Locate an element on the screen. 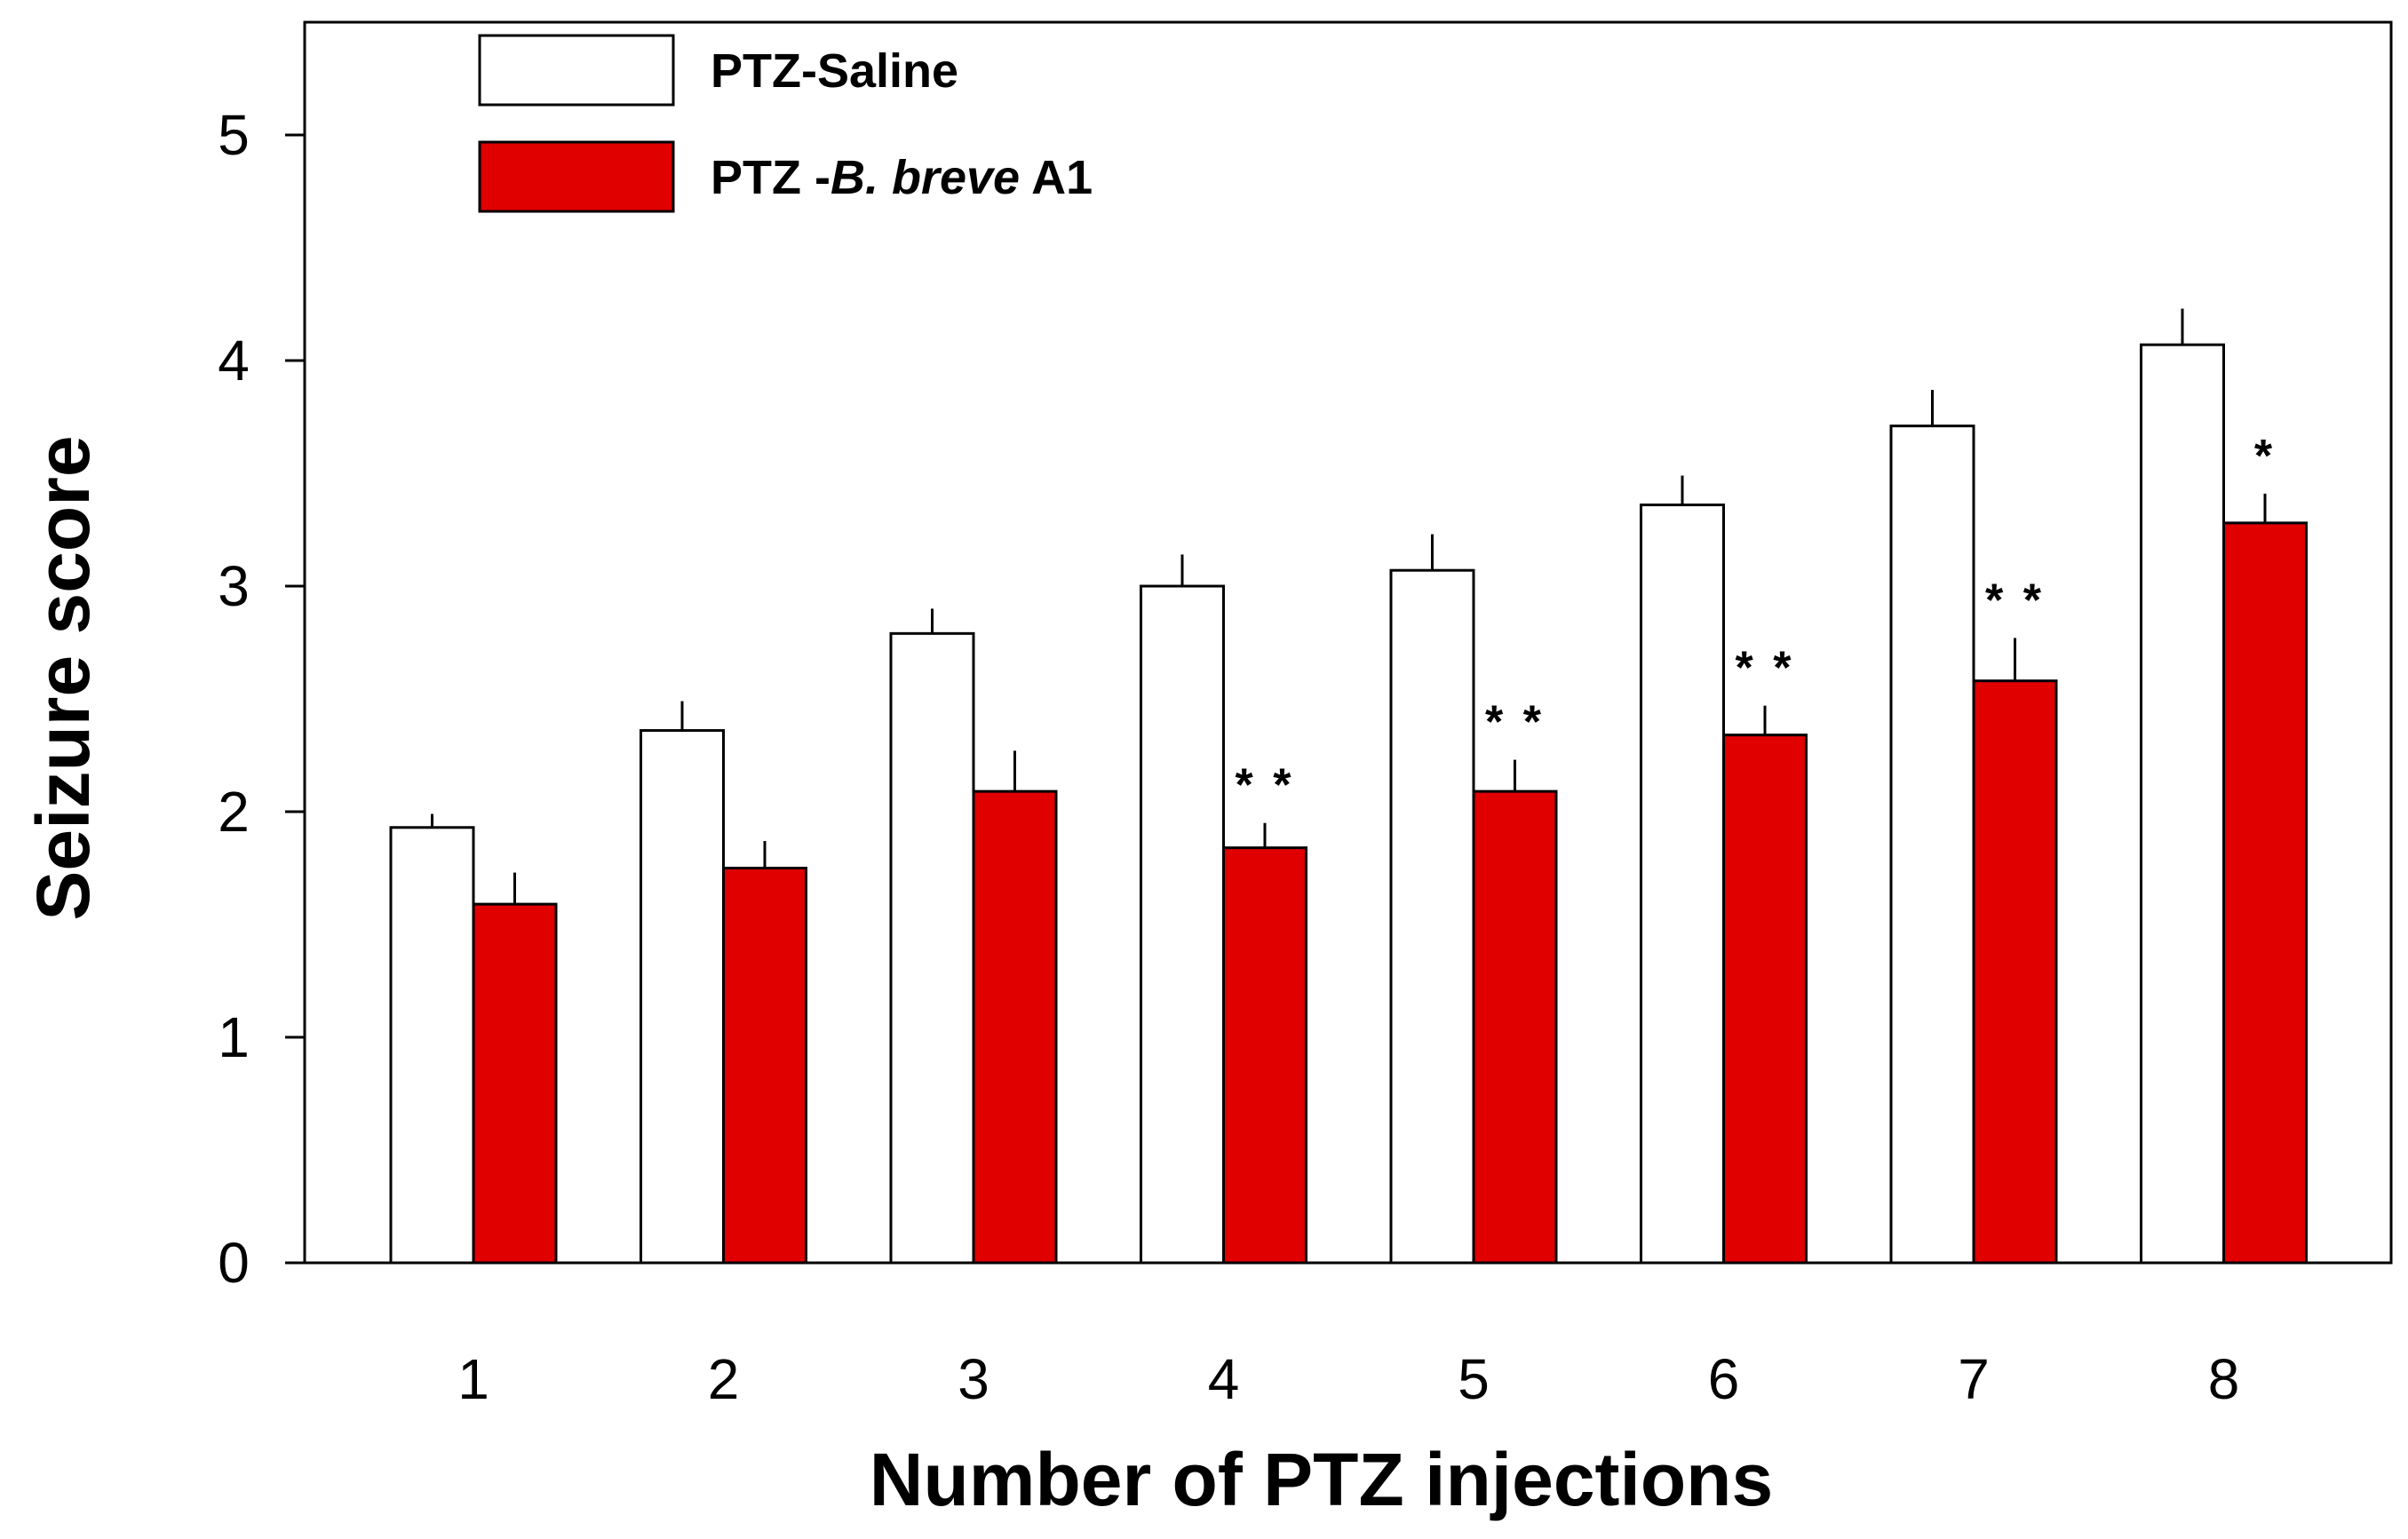 The width and height of the screenshot is (2408, 1539). y-tick-label: 3 is located at coordinates (234, 586).